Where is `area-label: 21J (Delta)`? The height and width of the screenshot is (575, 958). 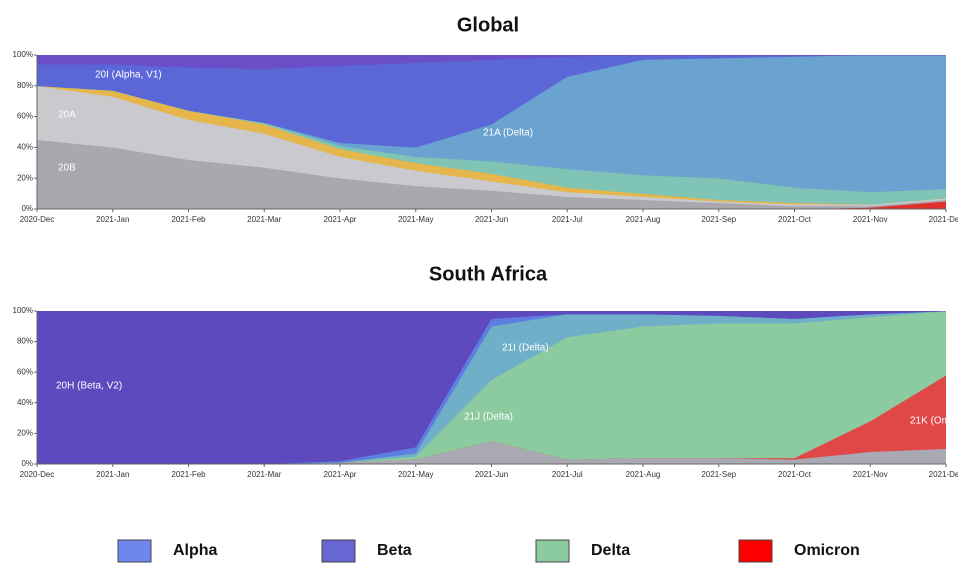 area-label: 21J (Delta) is located at coordinates (488, 417).